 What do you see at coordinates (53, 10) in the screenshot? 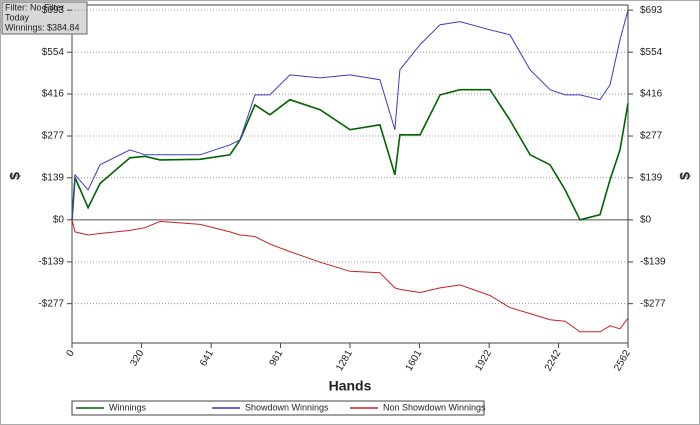
I see `y-tick-label: $693` at bounding box center [53, 10].